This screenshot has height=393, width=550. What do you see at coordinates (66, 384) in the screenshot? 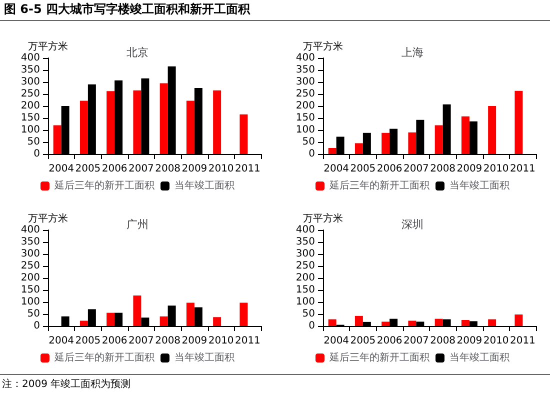
I see `text: 注：2009 年竣工面积为预测` at bounding box center [66, 384].